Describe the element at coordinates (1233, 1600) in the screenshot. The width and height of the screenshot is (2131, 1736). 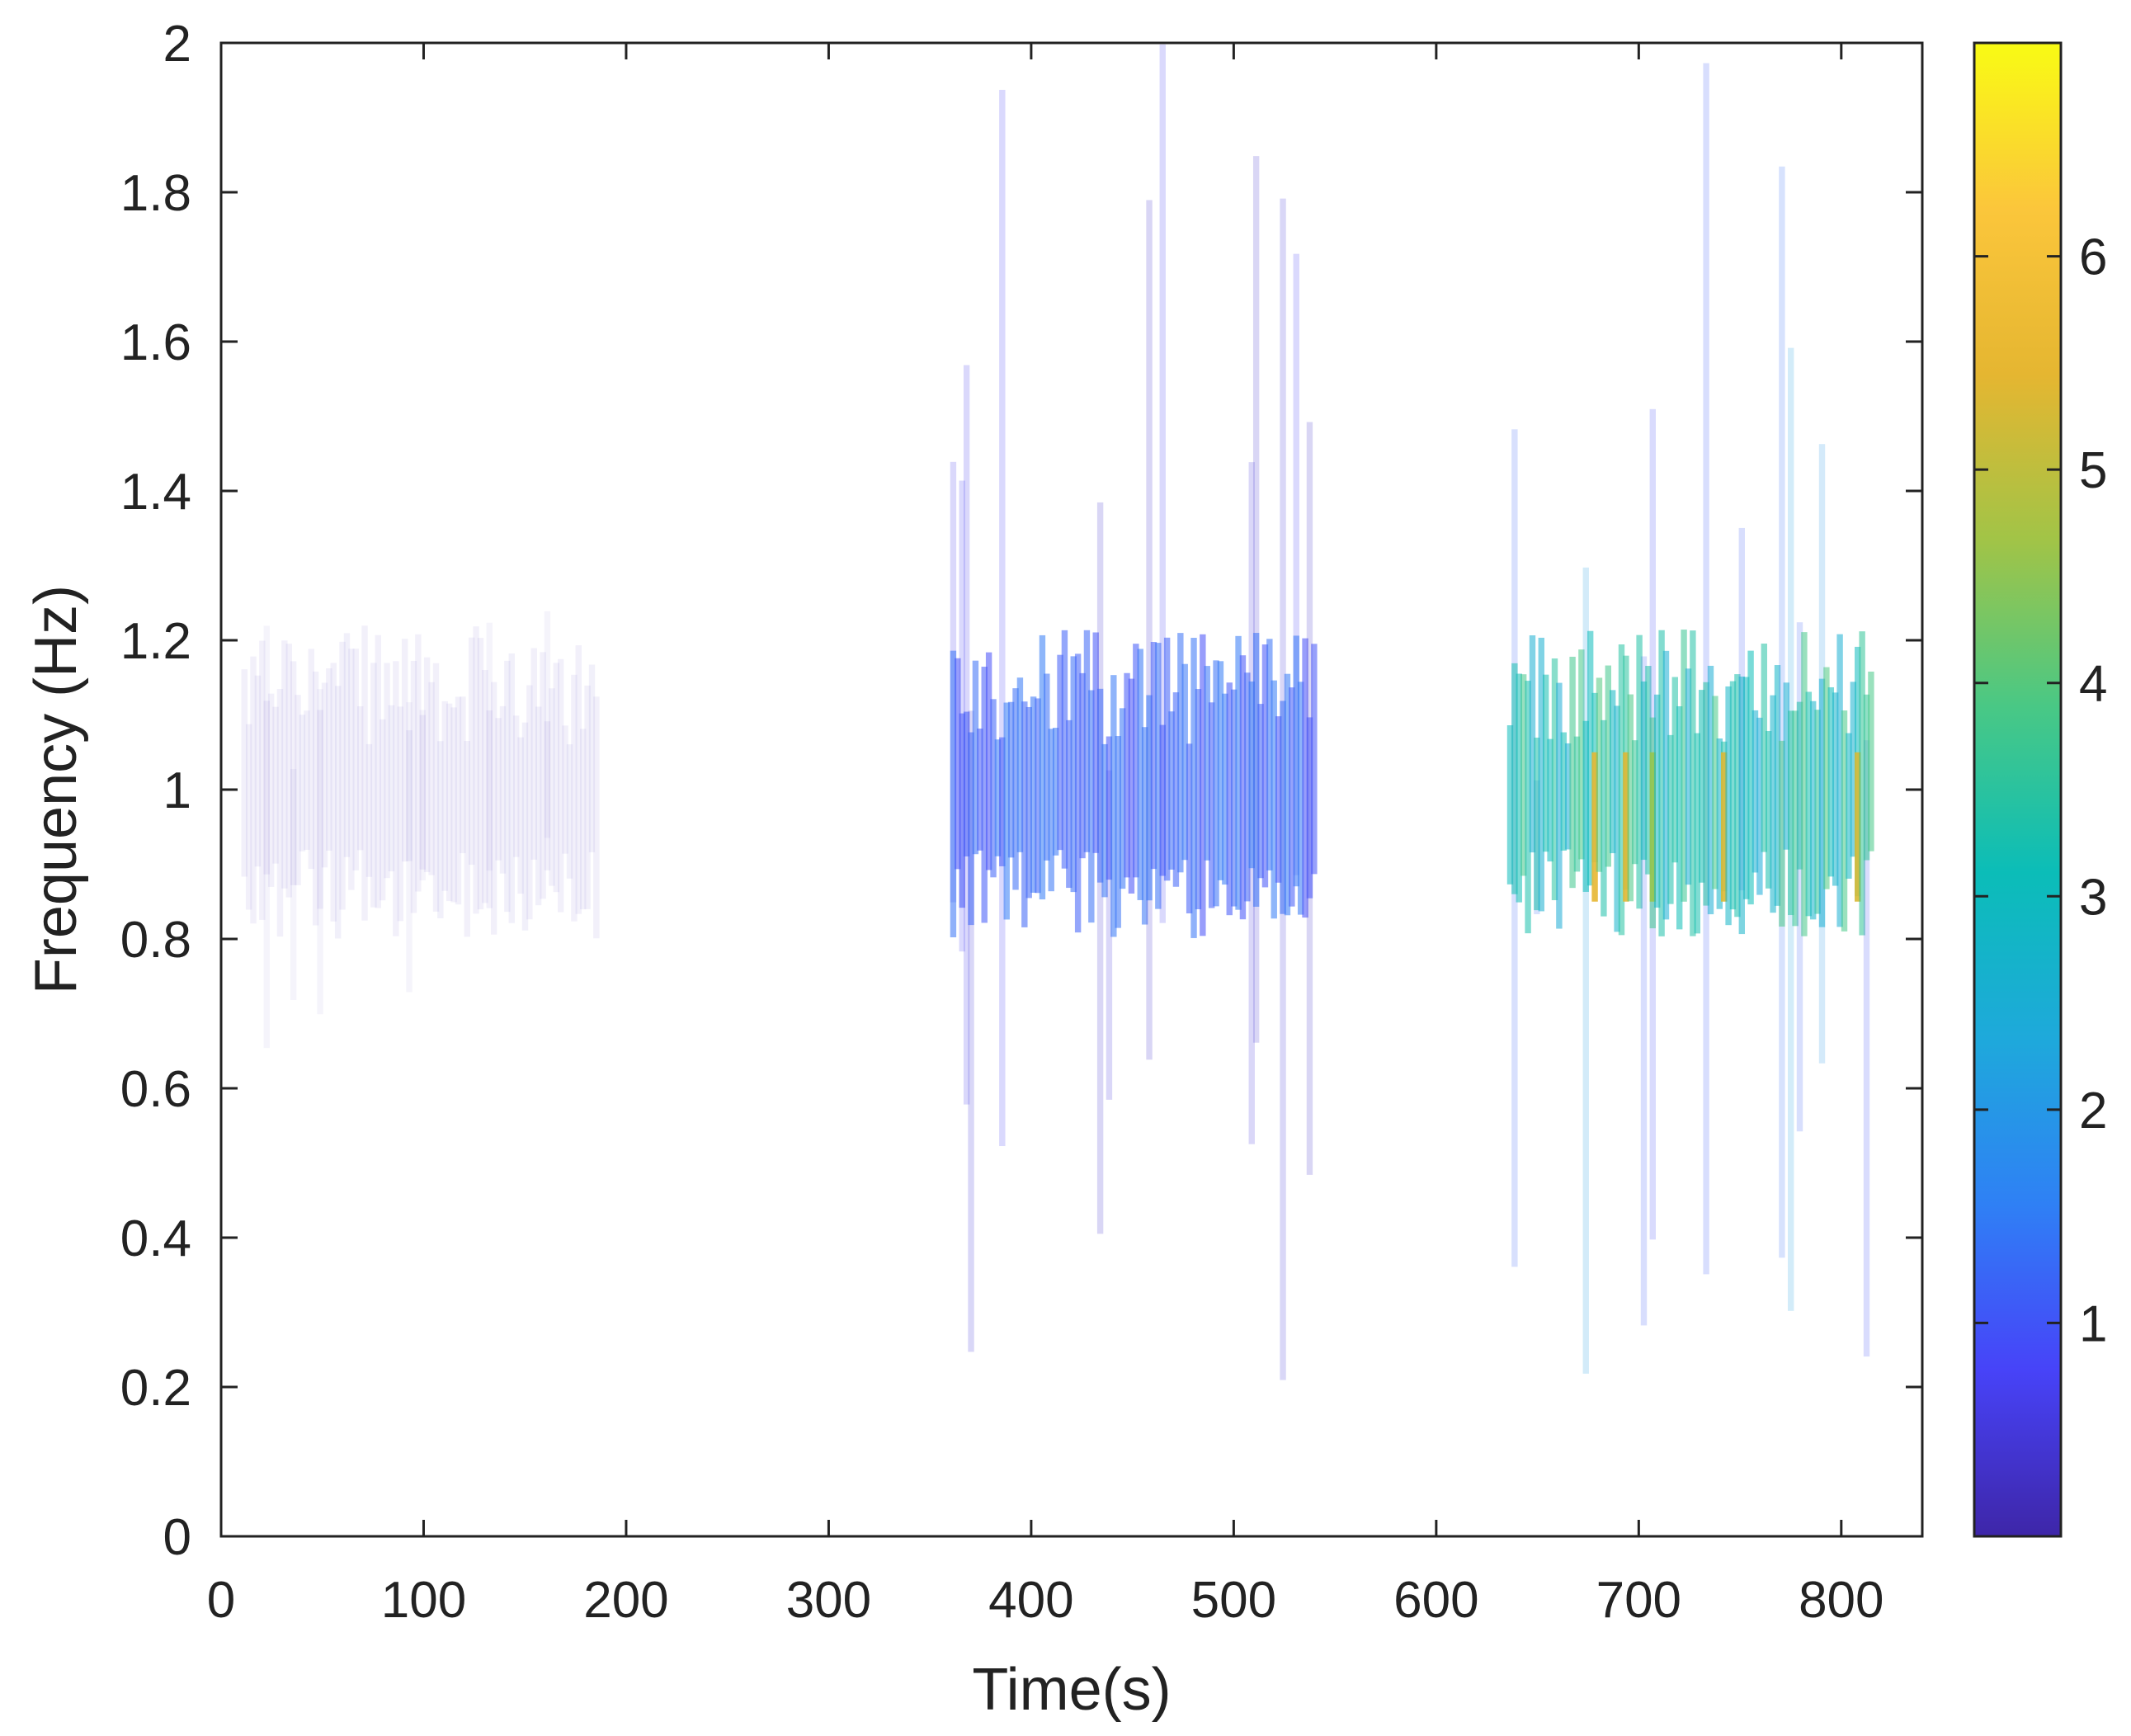
I see `x-tick-label: 500` at that location.